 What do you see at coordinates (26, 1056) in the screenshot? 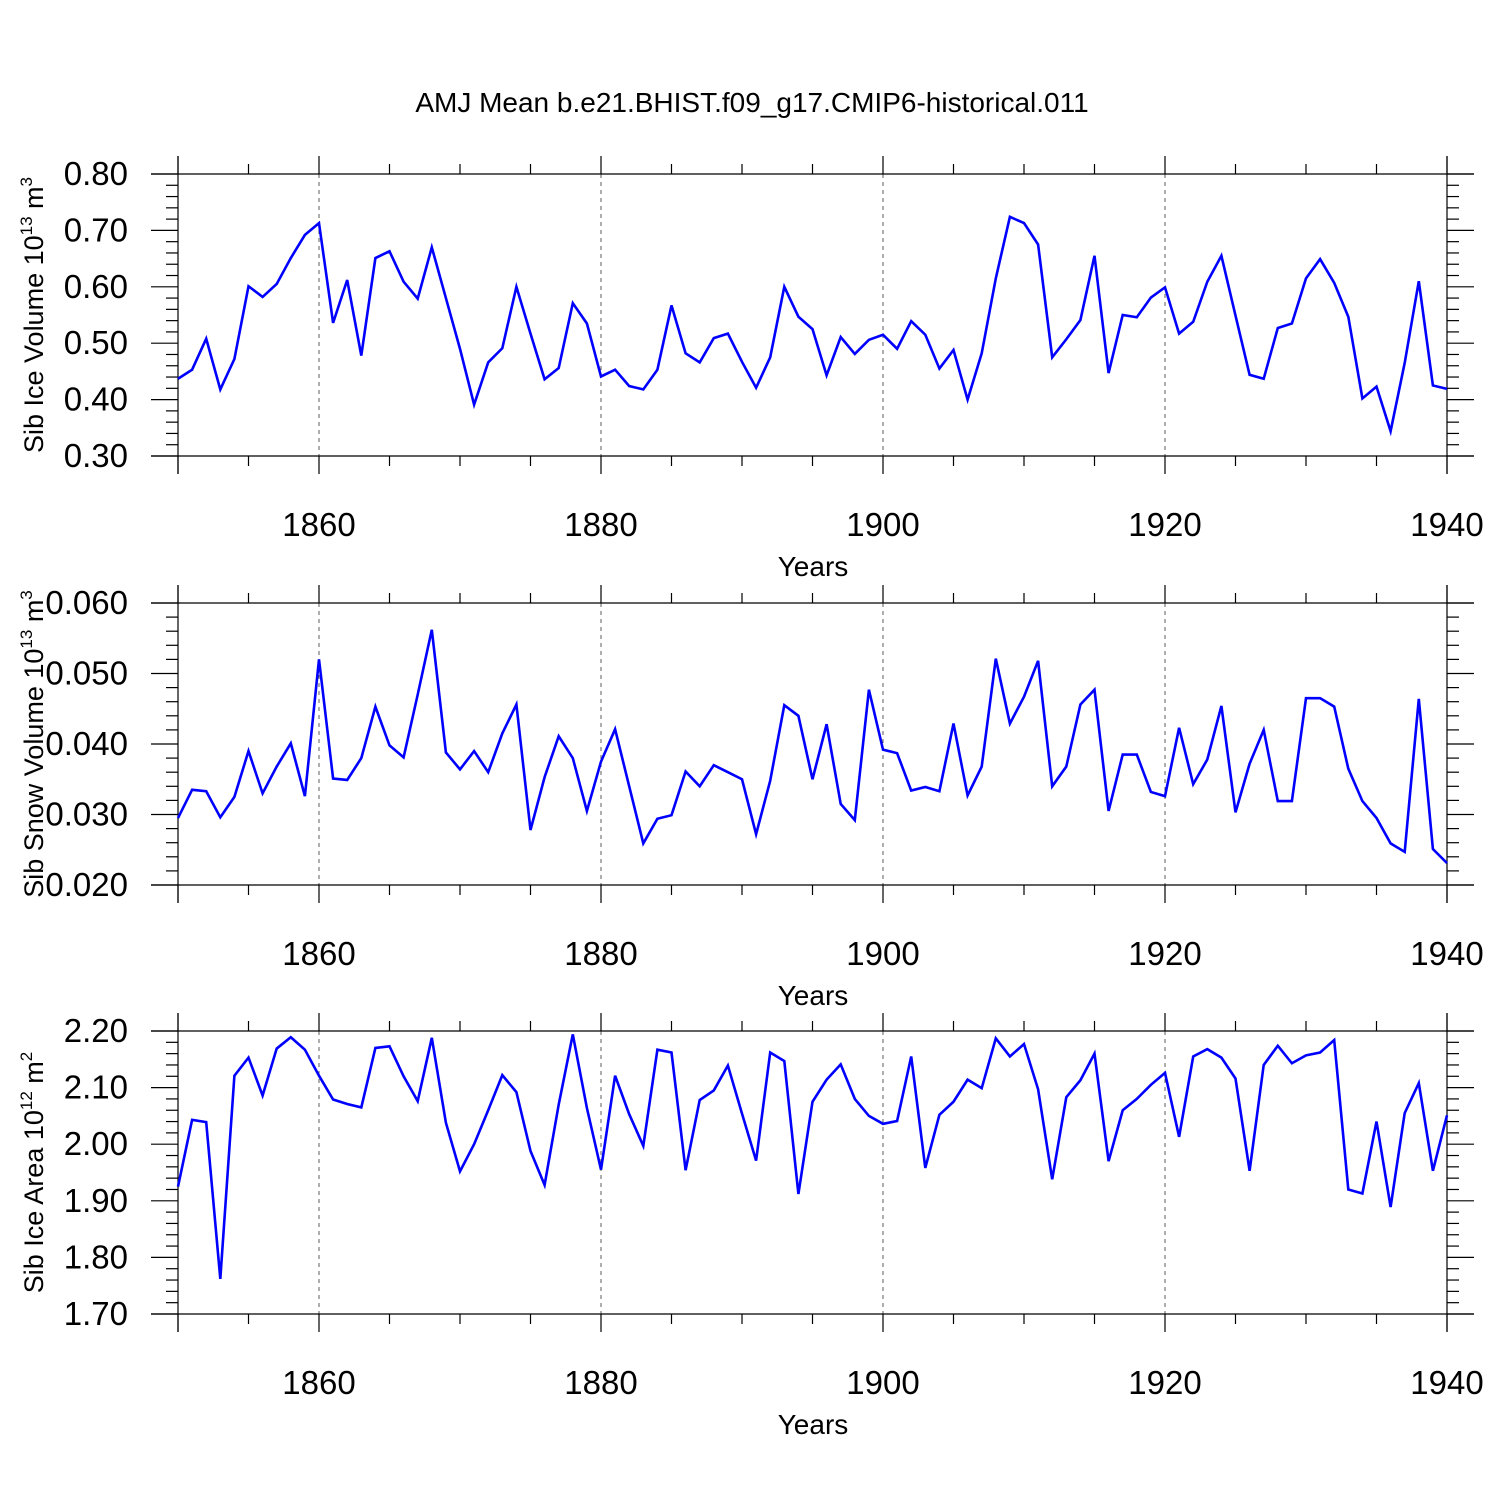
I see `y-axis-label-unit-exponent: 2` at bounding box center [26, 1056].